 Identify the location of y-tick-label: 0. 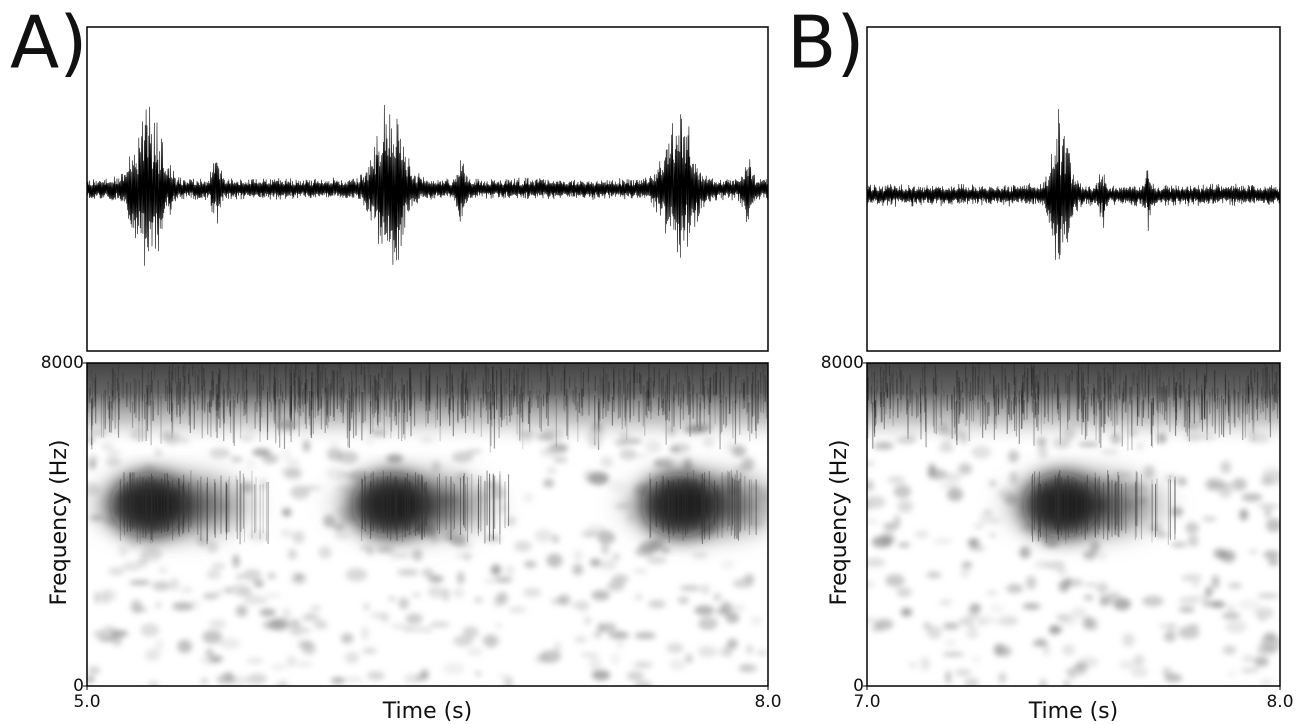
(858, 686).